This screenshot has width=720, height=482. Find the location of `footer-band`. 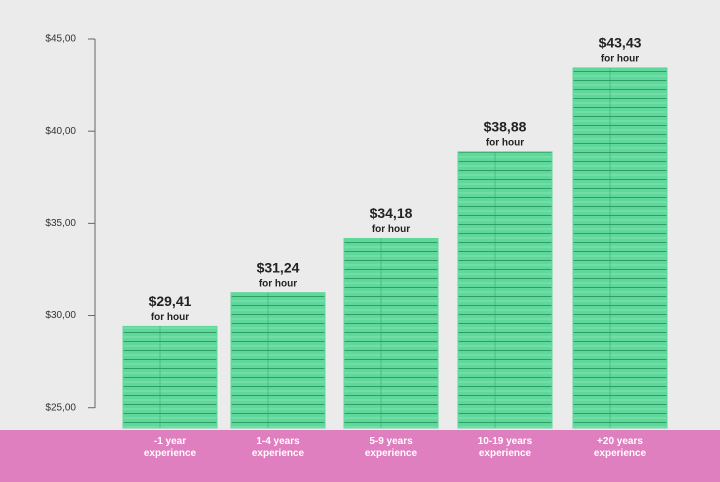

footer-band is located at coordinates (360, 456).